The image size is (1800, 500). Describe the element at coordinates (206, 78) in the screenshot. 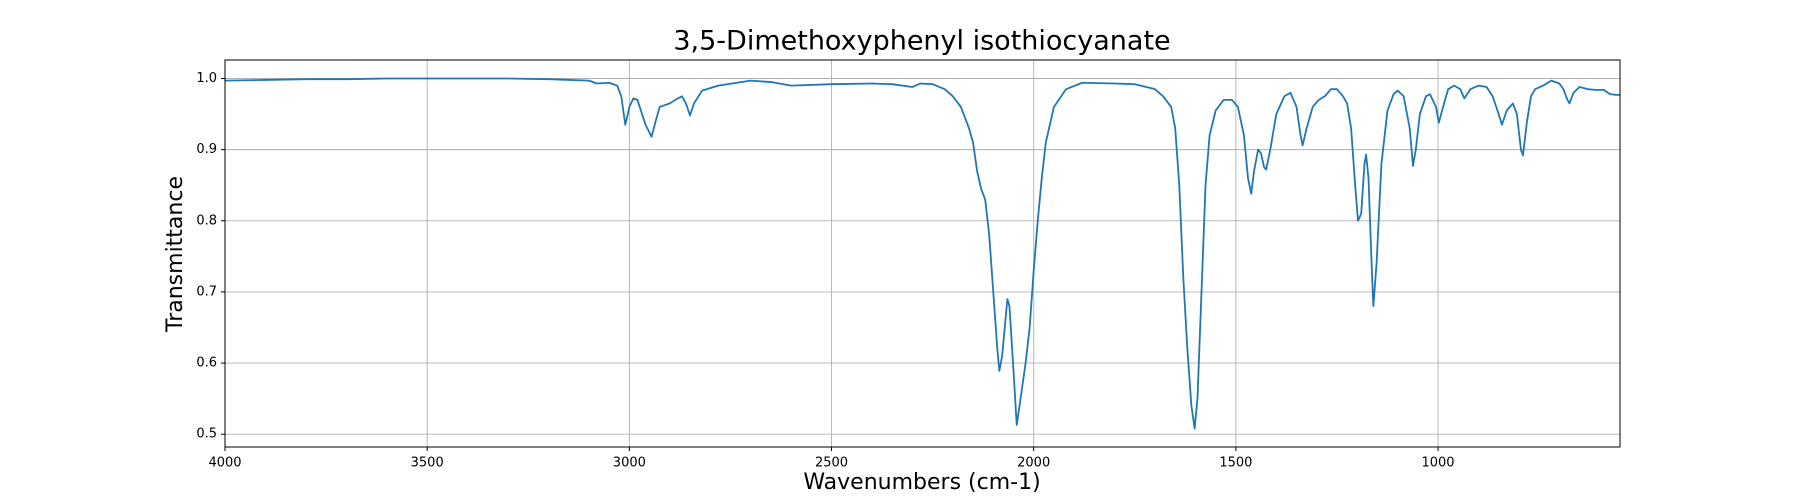

I see `y-tick-label: 1.0` at that location.